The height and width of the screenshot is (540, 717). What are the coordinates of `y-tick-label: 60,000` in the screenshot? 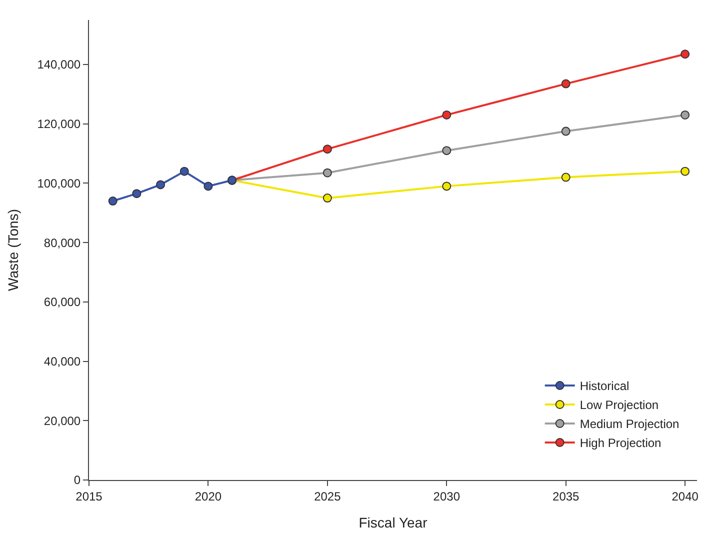 It's located at (62, 302).